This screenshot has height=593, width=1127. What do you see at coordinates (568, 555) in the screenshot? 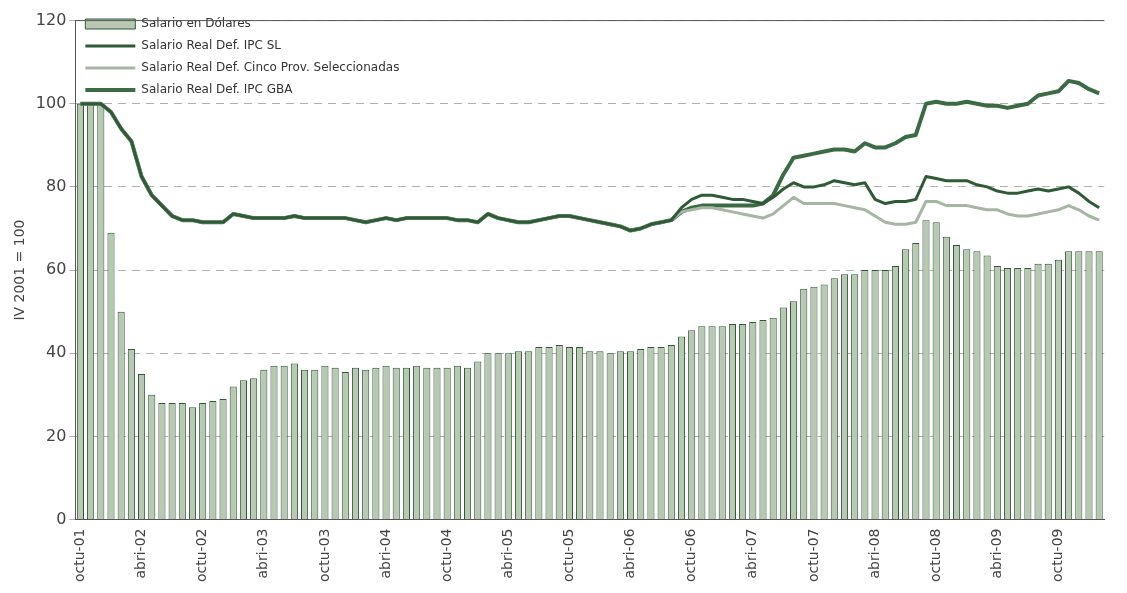
I see `x-tick-label: octu-05` at bounding box center [568, 555].